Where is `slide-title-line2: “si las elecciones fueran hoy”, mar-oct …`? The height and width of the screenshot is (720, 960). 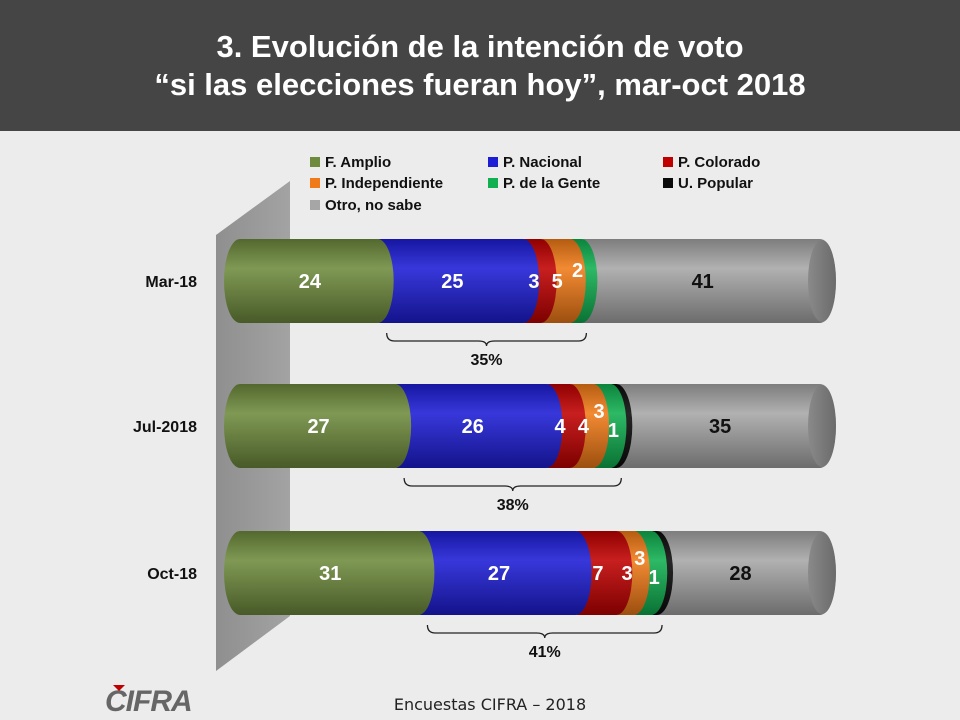
slide-title-line2: “si las elecciones fueran hoy”, mar-oct … is located at coordinates (480, 84).